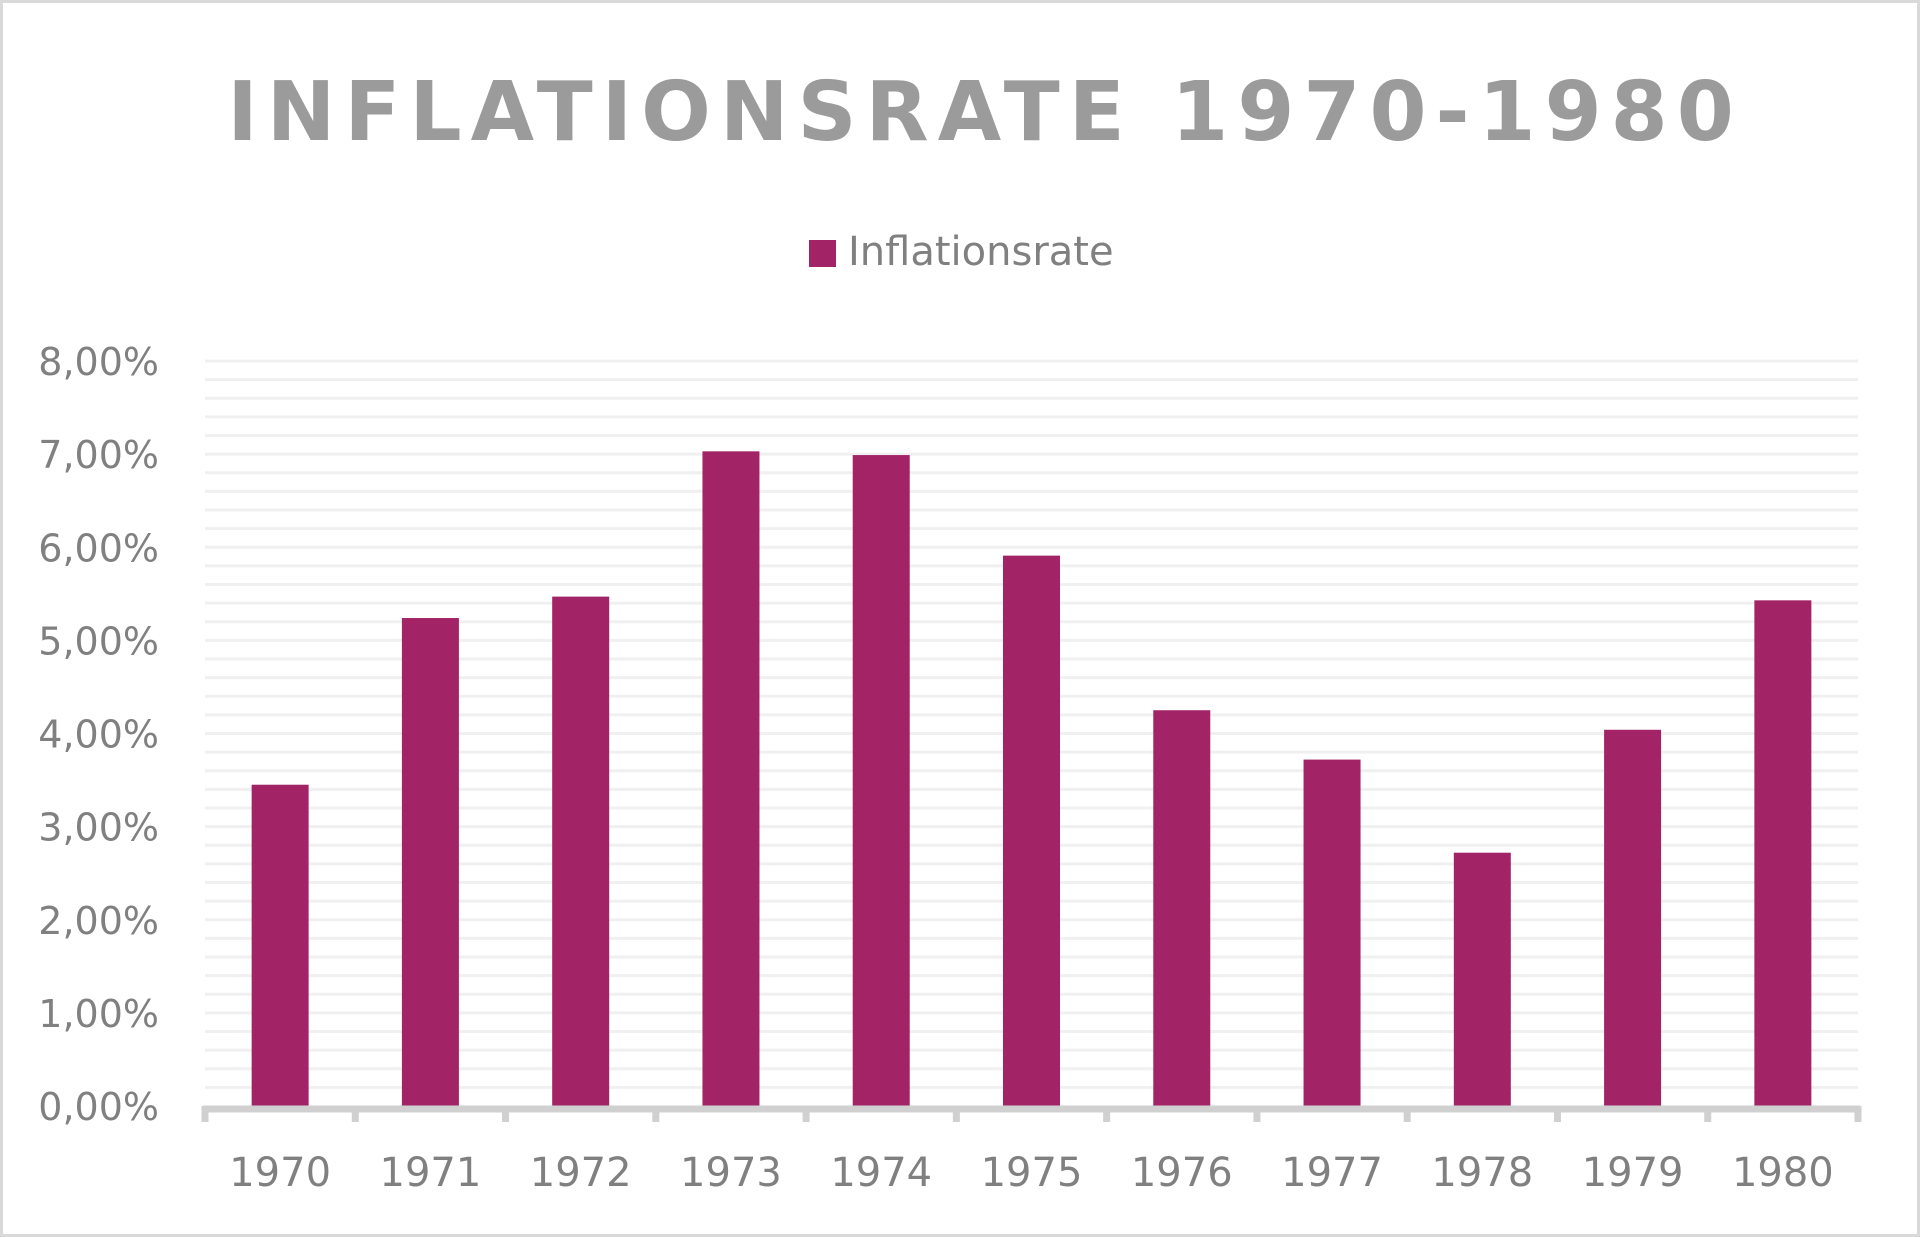 The image size is (1920, 1237). Describe the element at coordinates (822, 253) in the screenshot. I see `legend-swatch` at that location.